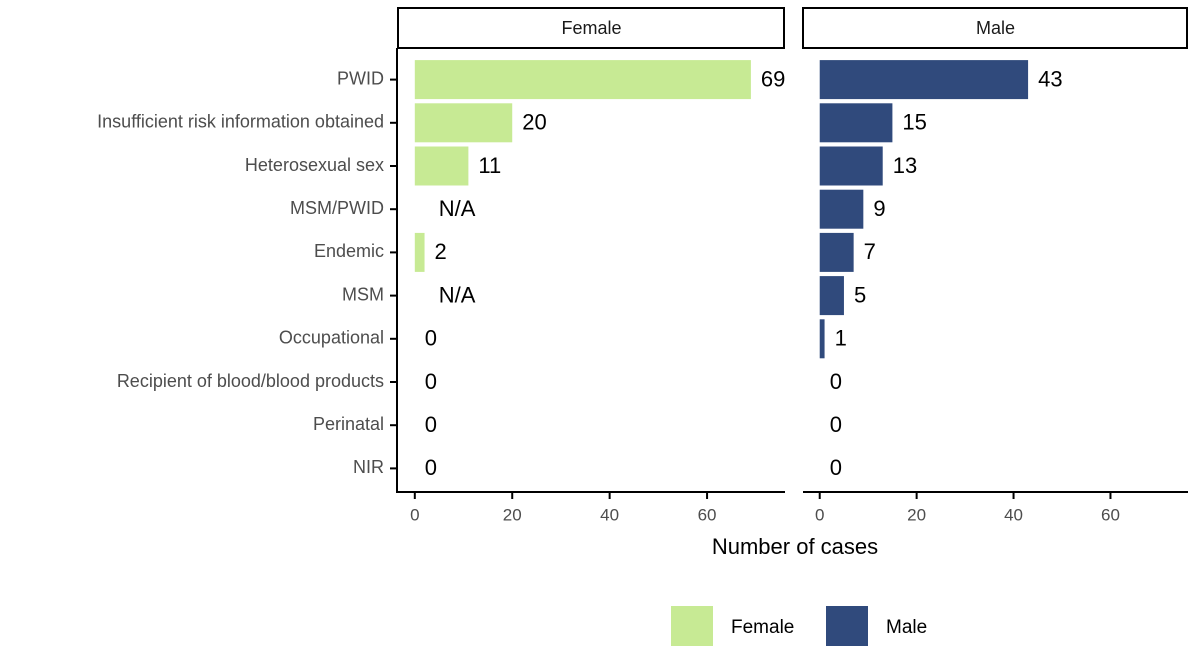 This screenshot has height=647, width=1188. Describe the element at coordinates (773, 78) in the screenshot. I see `data-label: 69` at that location.